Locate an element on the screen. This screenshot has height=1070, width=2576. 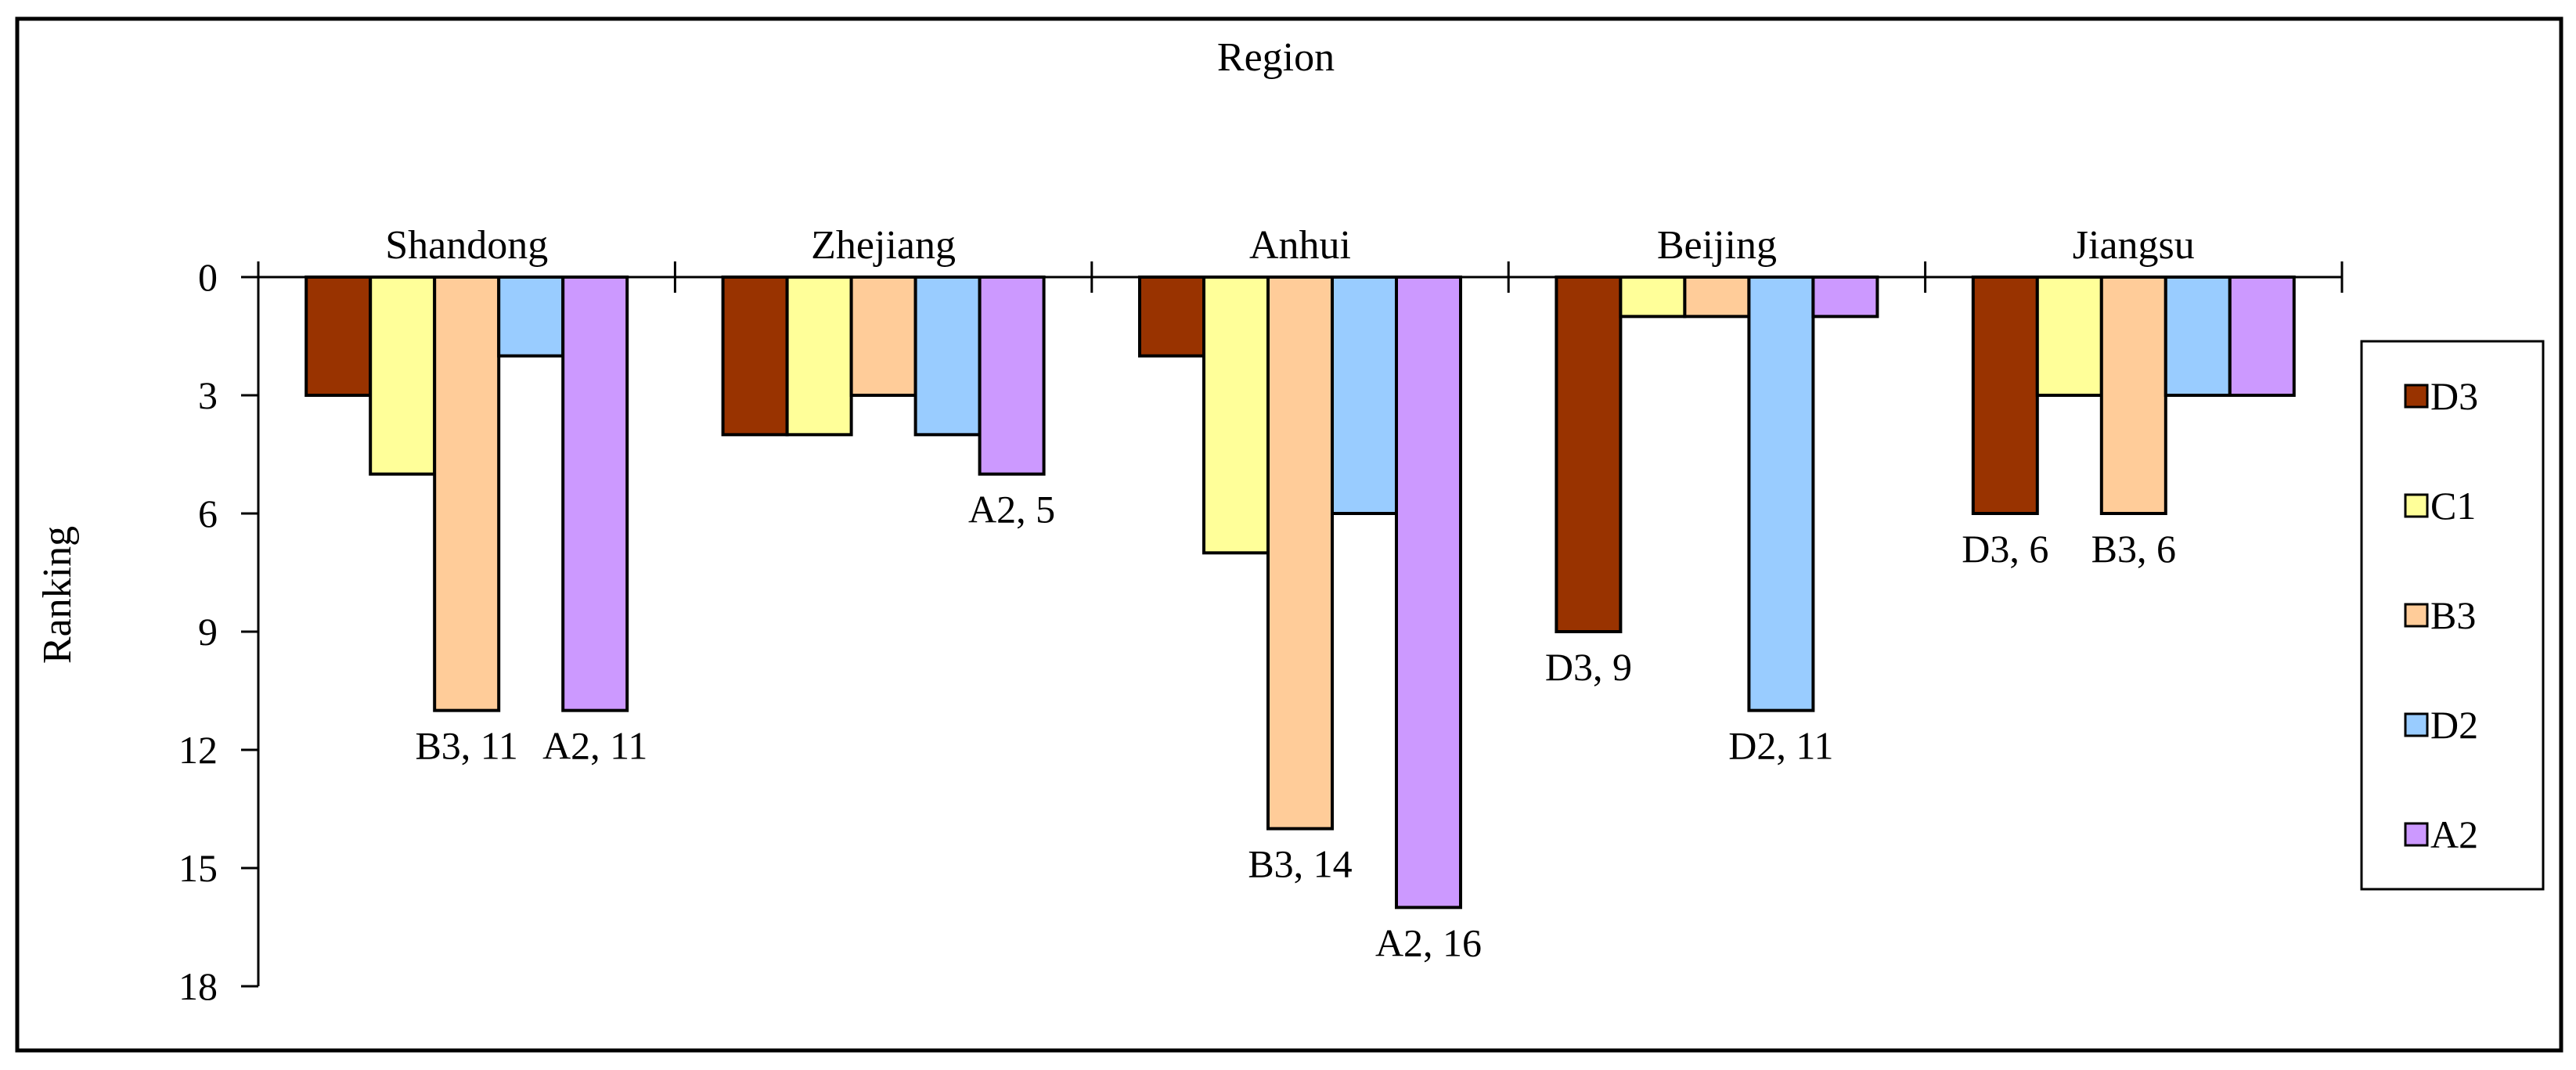
bar-anhui-a2 is located at coordinates (1428, 593).